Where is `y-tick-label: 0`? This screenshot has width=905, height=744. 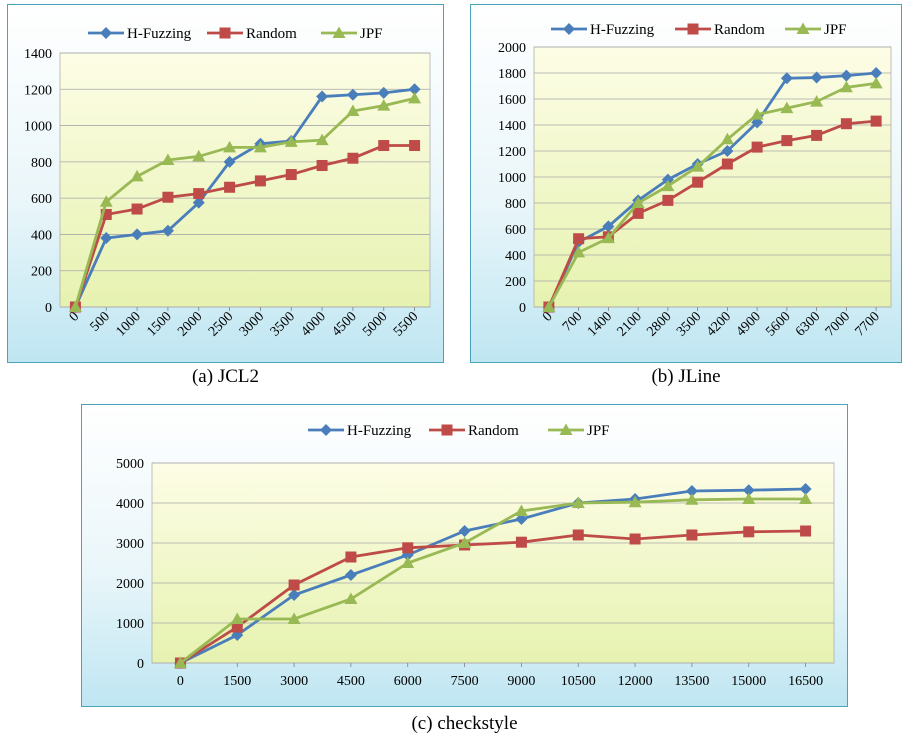
y-tick-label: 0 is located at coordinates (140, 664).